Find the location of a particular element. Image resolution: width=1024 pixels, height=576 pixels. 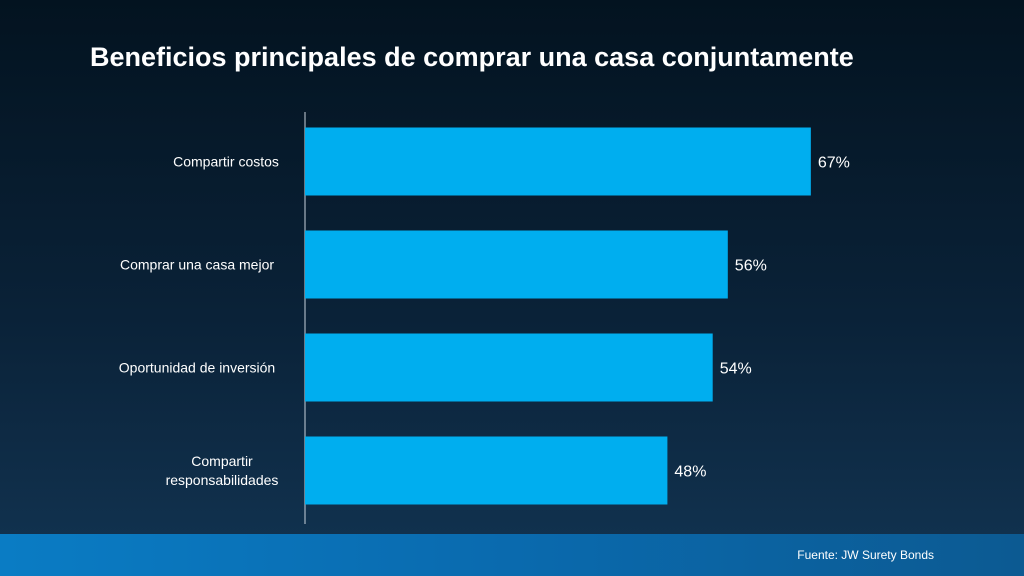

data-label: 67% is located at coordinates (834, 163).